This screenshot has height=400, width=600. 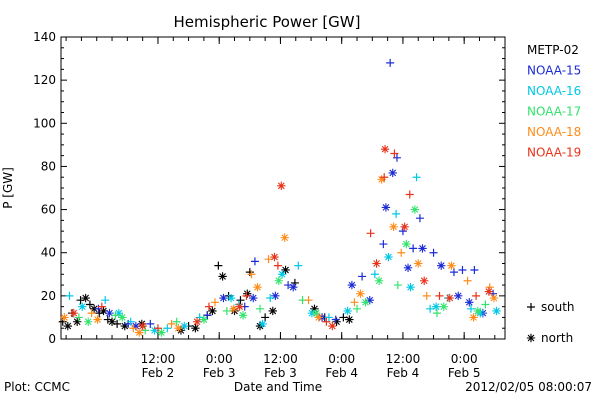 What do you see at coordinates (553, 50) in the screenshot?
I see `legend-metp-02: METP-02` at bounding box center [553, 50].